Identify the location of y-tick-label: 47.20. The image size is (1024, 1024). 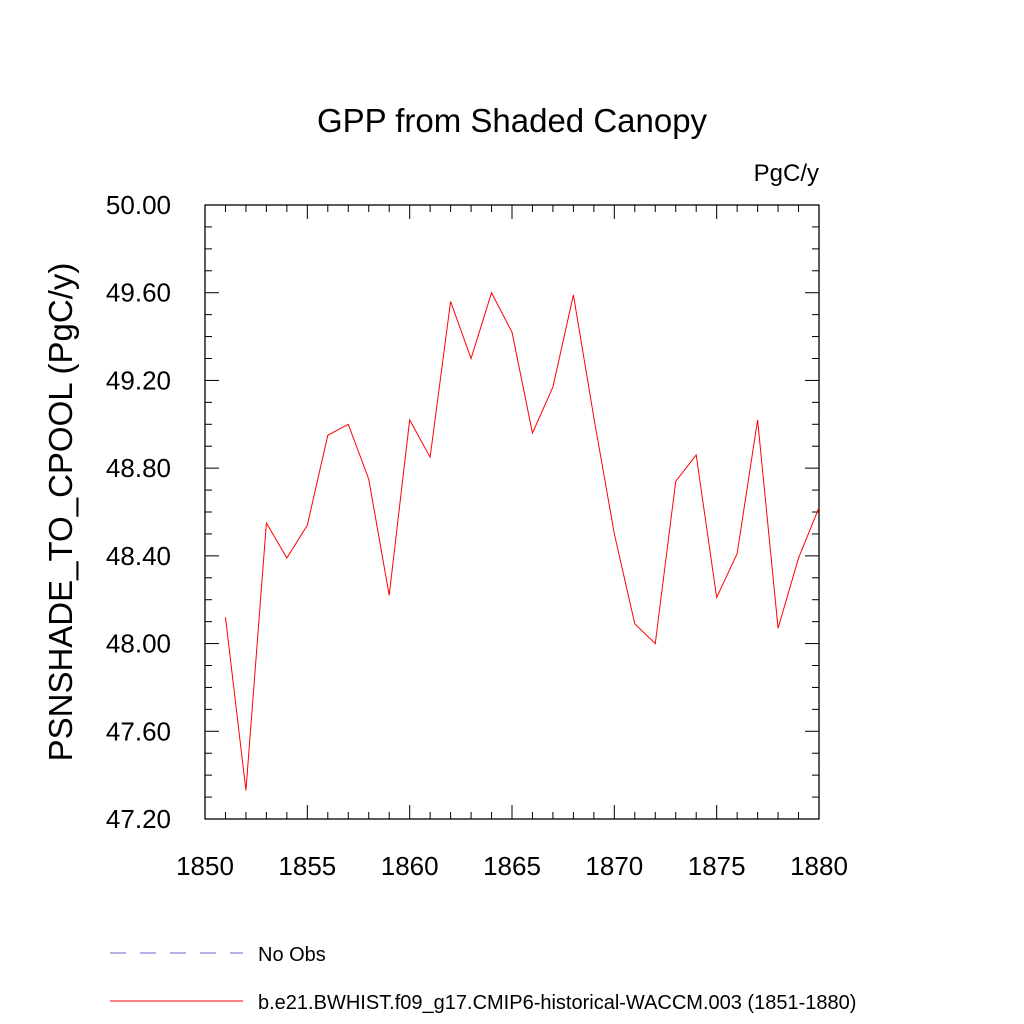
(138, 819).